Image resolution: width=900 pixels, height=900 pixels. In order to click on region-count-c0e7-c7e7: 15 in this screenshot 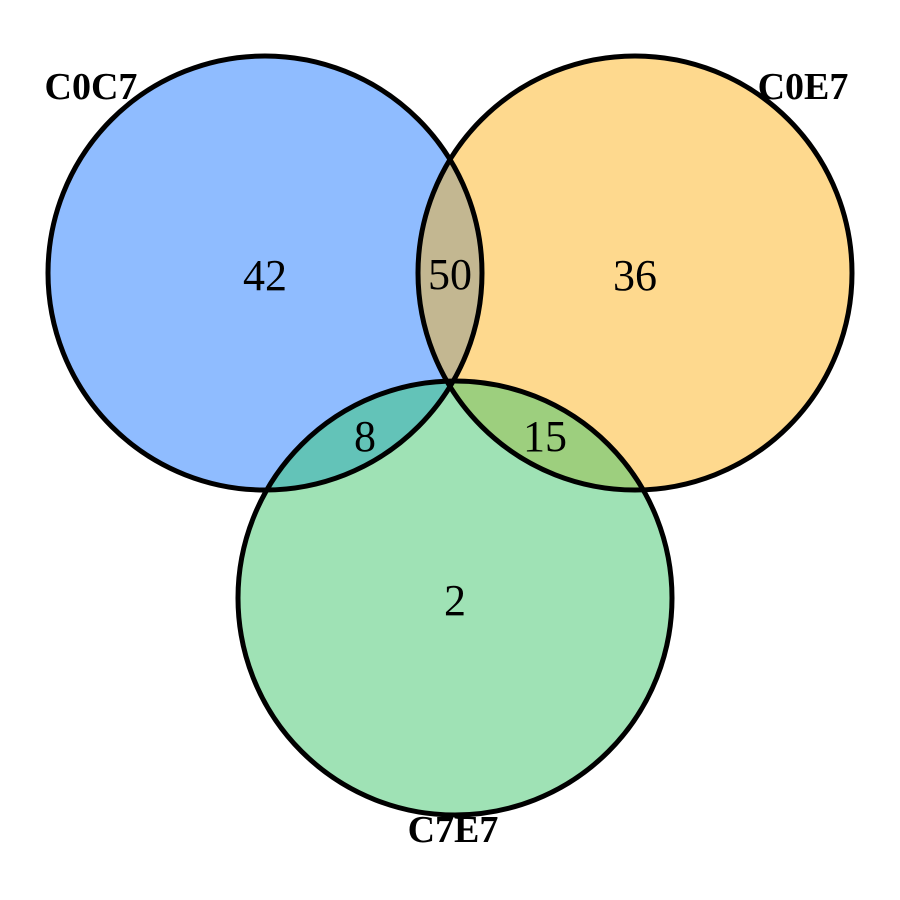, I will do `click(545, 436)`.